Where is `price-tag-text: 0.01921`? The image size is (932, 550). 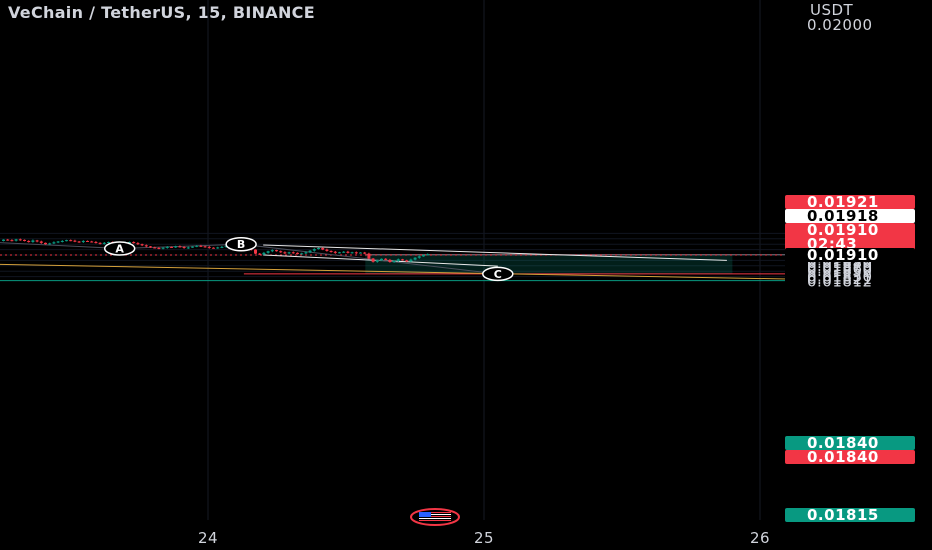
price-tag-text: 0.01921 is located at coordinates (843, 202).